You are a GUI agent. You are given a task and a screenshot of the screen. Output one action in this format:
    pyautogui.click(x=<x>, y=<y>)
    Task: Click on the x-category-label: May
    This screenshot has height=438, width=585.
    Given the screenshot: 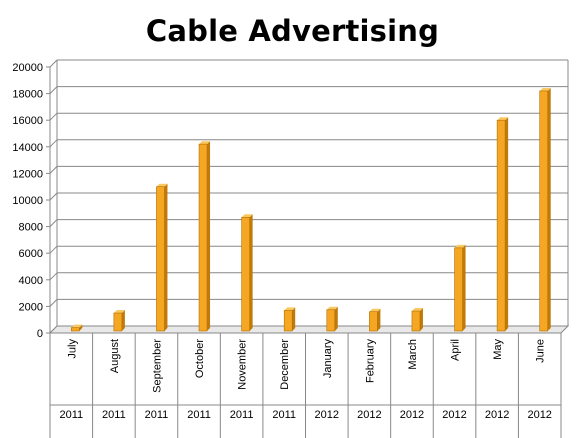 What is the action you would take?
    pyautogui.click(x=498, y=349)
    